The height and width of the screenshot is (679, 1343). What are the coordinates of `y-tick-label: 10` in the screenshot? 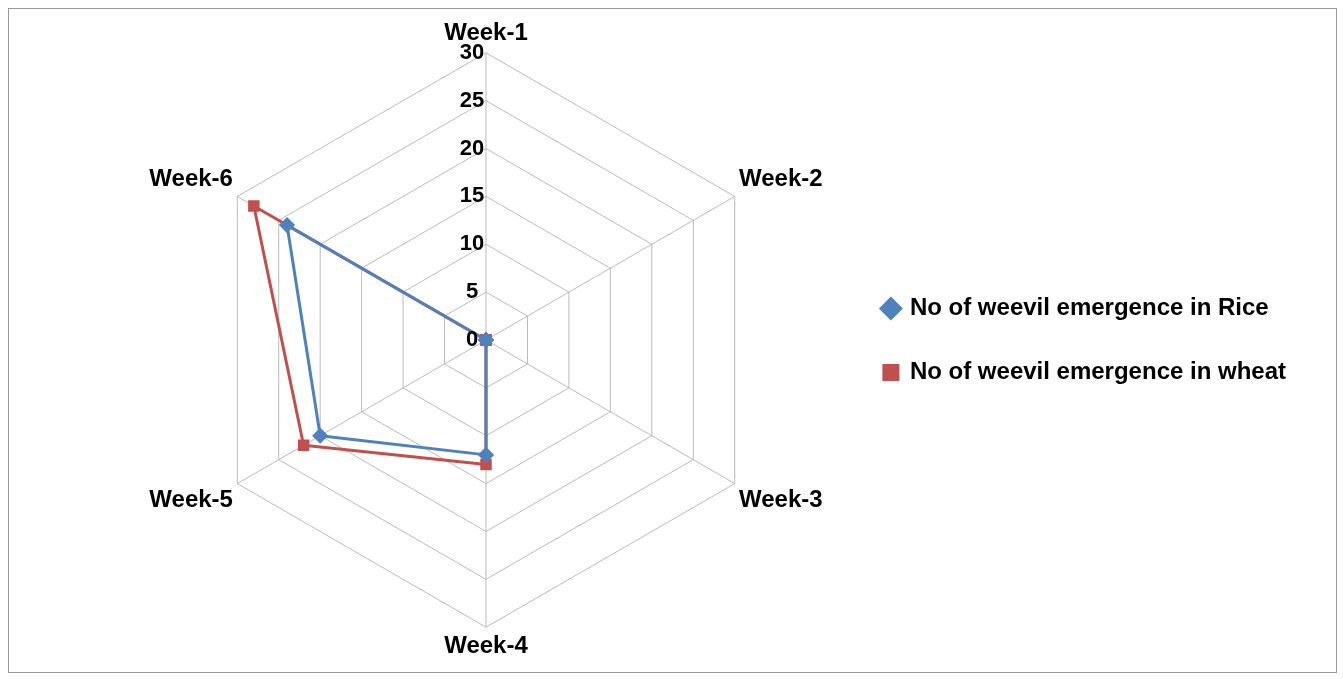 It's located at (472, 243).